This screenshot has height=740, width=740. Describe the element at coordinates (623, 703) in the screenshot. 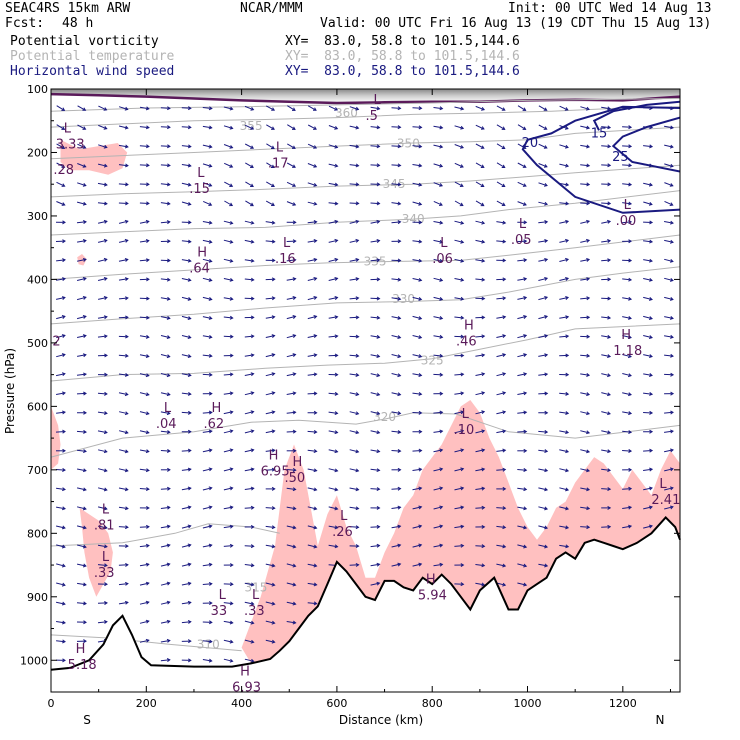

I see `x-tick-label: 1200` at that location.